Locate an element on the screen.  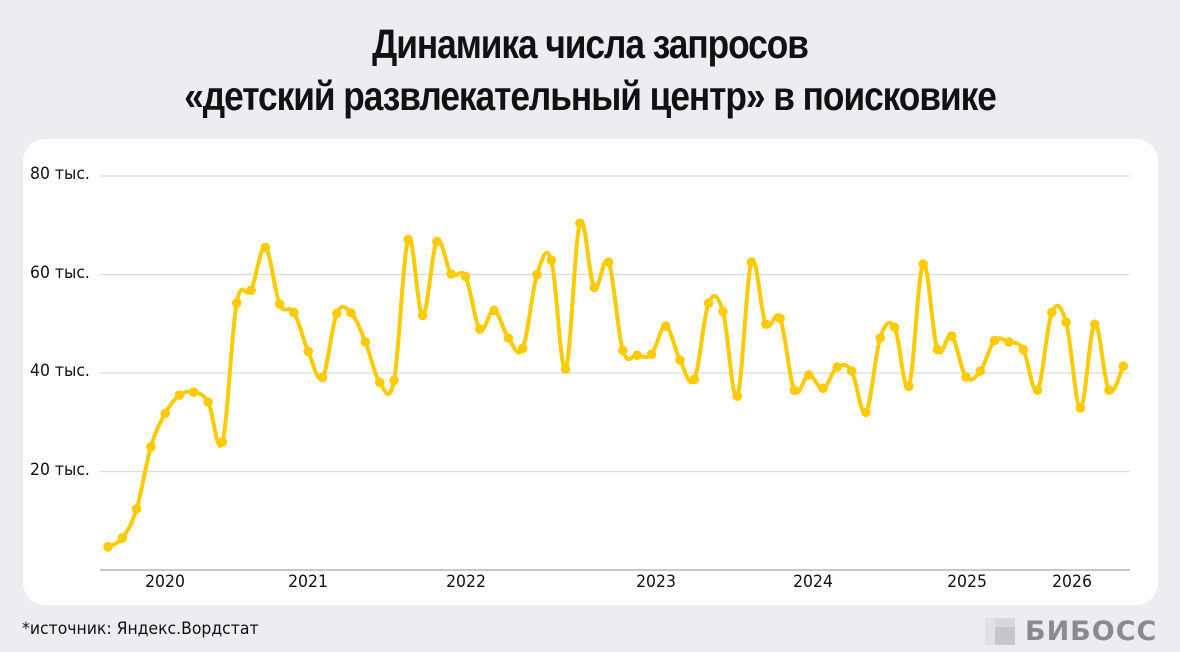
x-tick-label: 2023 is located at coordinates (655, 582).